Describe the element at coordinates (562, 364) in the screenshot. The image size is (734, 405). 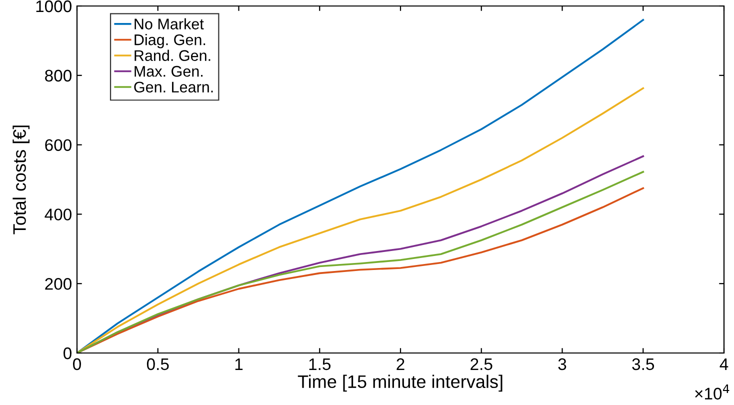
I see `x-tick-label: 3` at that location.